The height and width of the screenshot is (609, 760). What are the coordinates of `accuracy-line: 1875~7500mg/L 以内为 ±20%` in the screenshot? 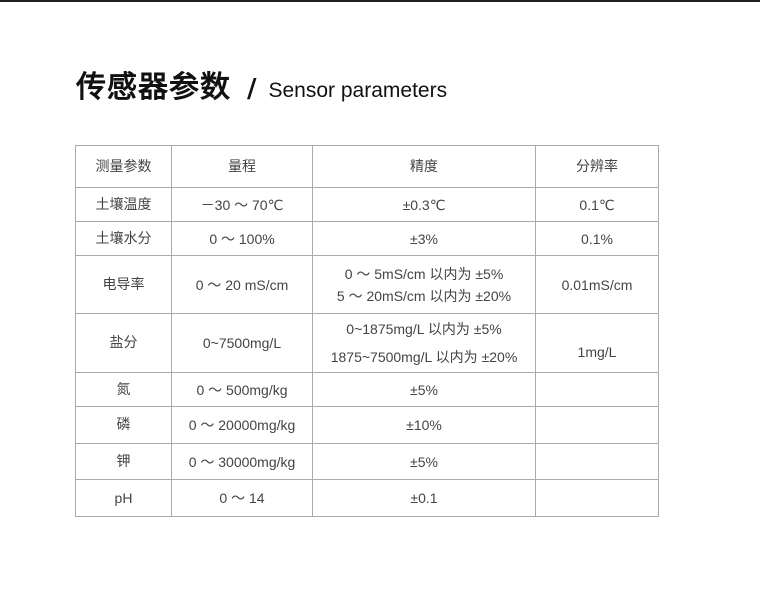 It's located at (424, 357).